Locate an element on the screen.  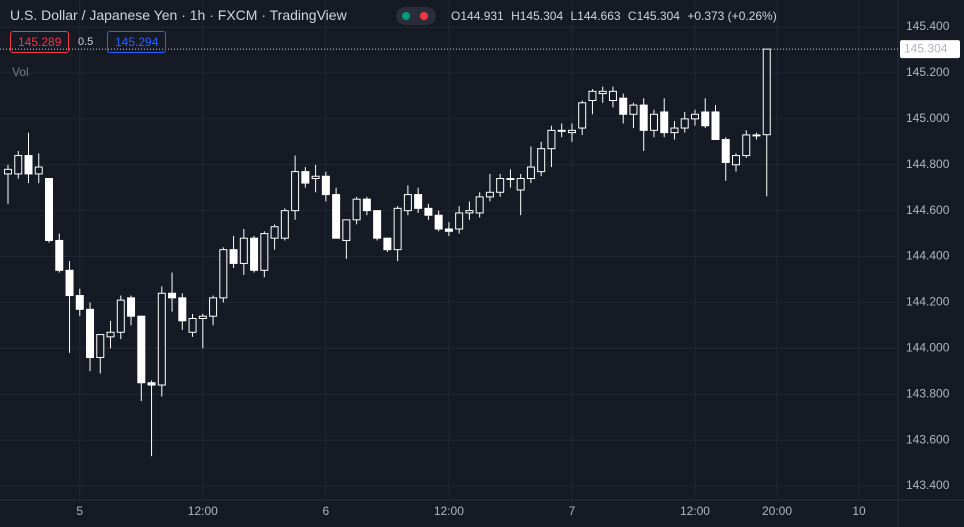
y-tick-label: 143.800 is located at coordinates (928, 393).